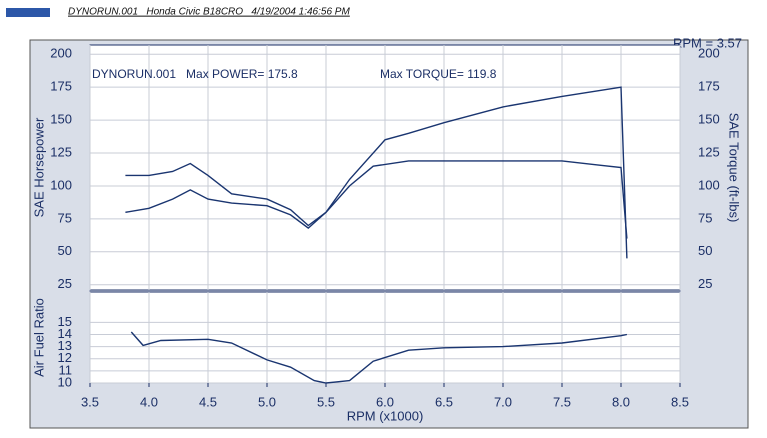 The height and width of the screenshot is (438, 767). What do you see at coordinates (65, 357) in the screenshot?
I see `y-tick-label: 12` at bounding box center [65, 357].